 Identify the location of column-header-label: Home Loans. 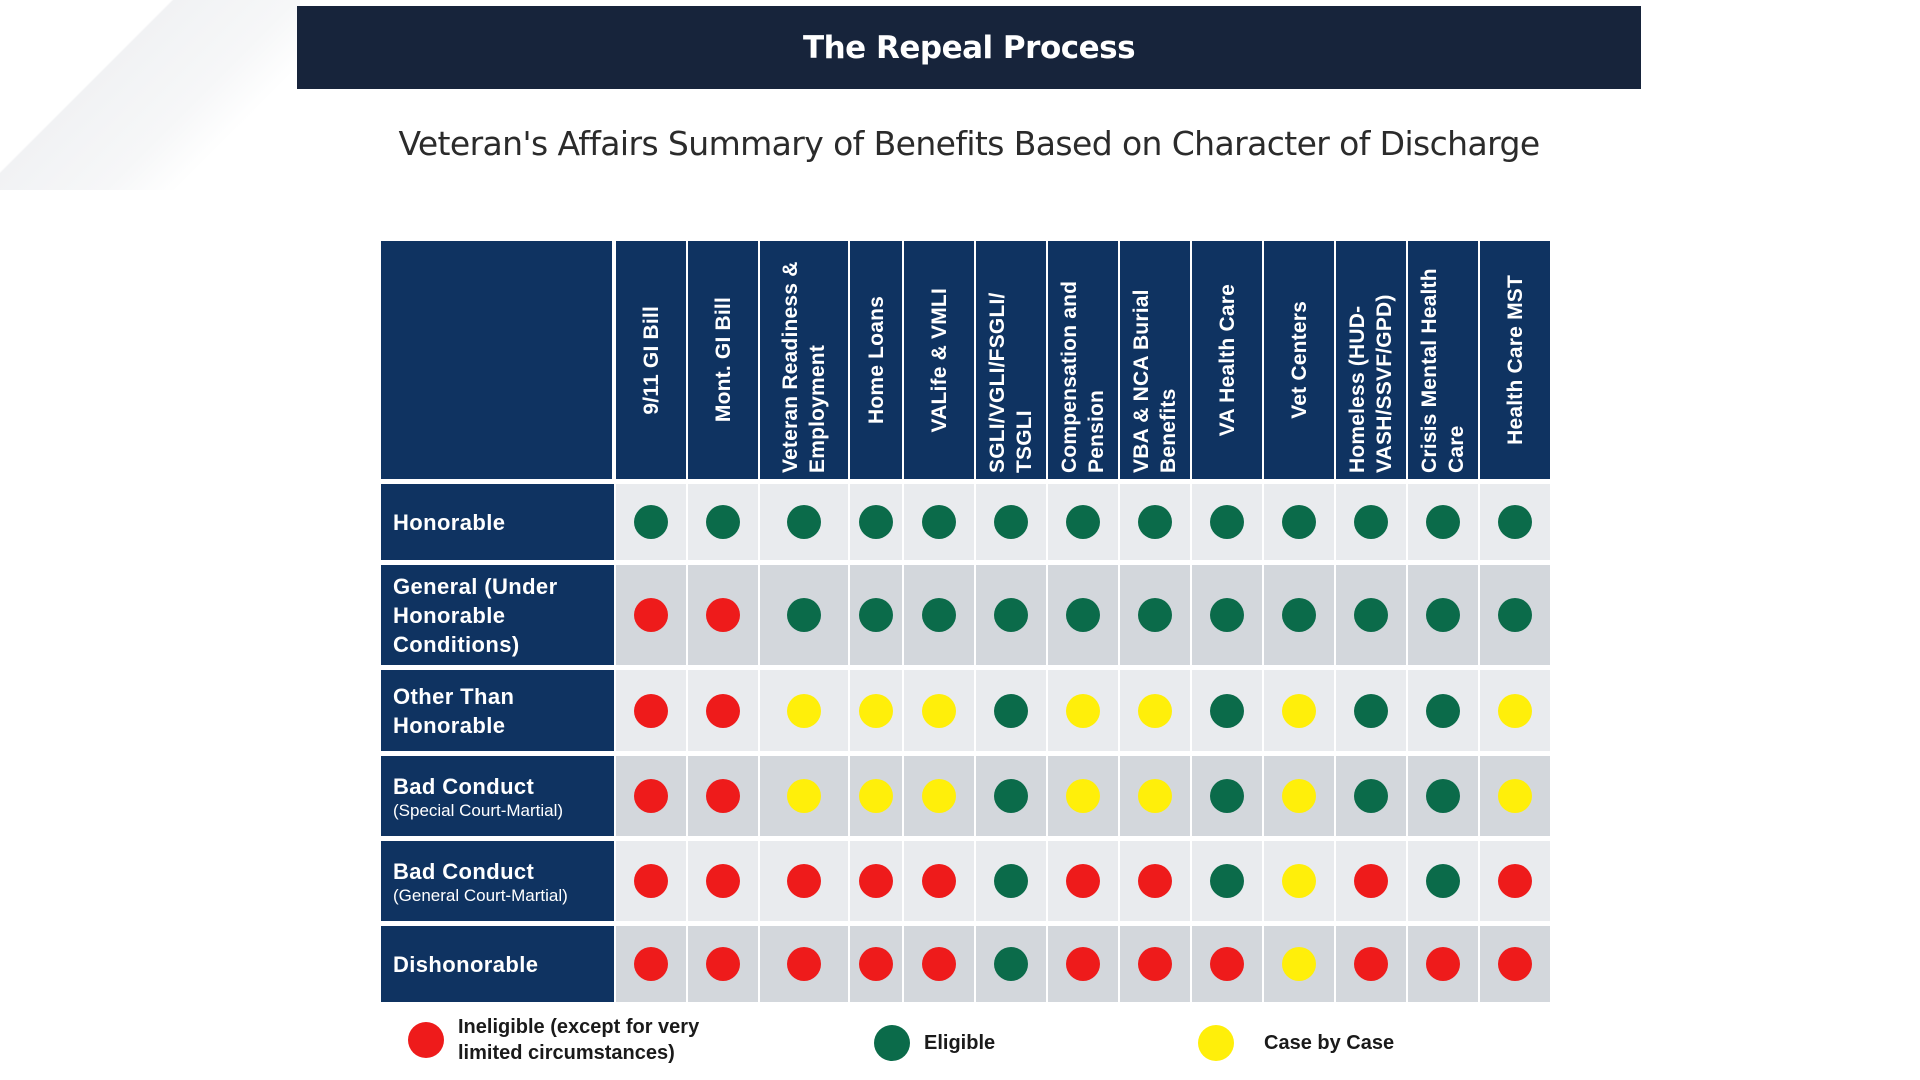
(876, 360).